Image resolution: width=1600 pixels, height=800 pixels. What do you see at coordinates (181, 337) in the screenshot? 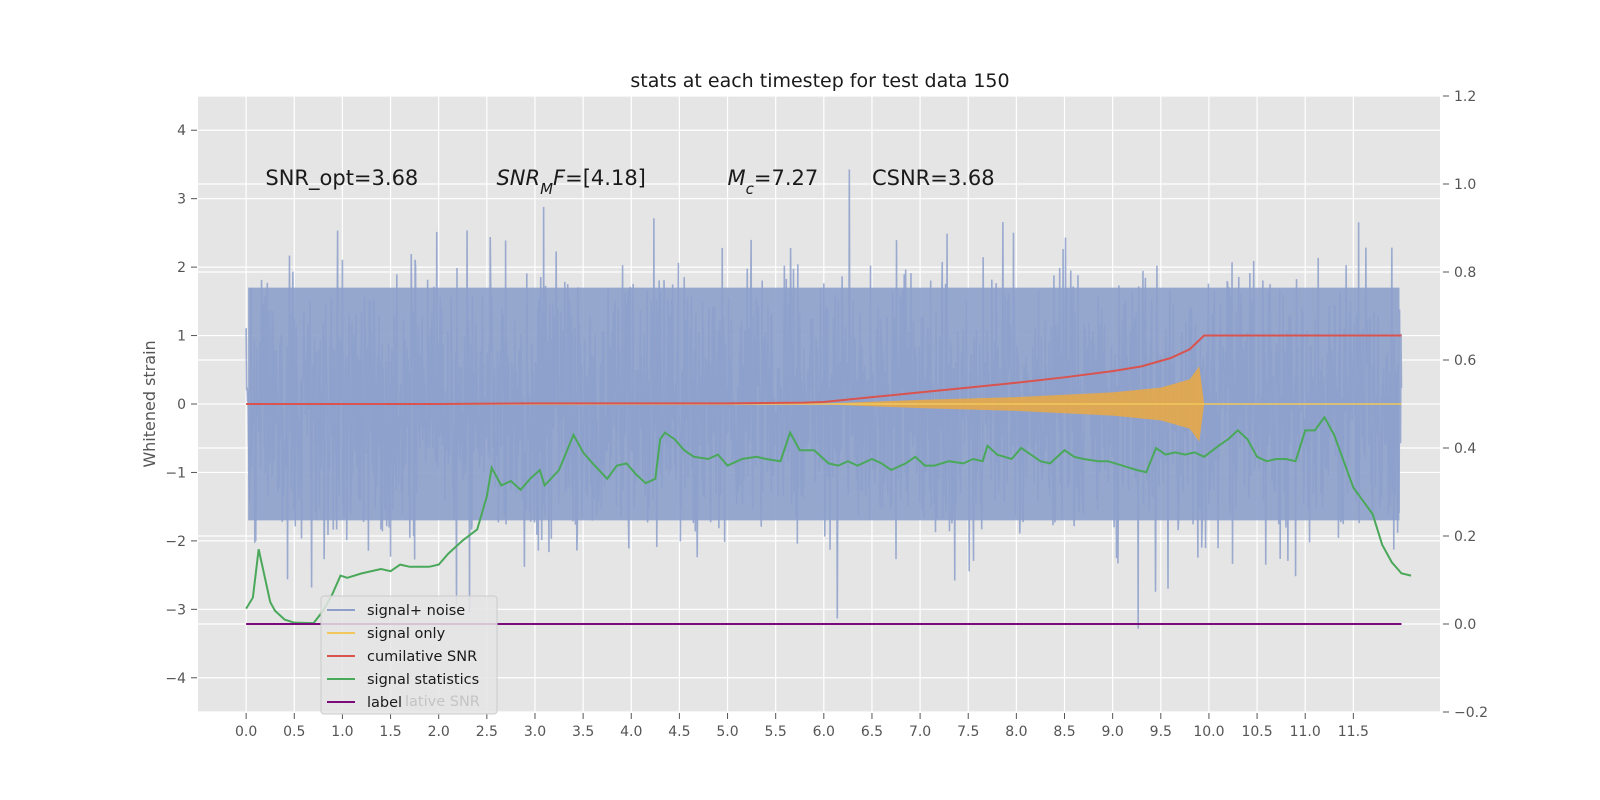
I see `y-tick-label: 1` at bounding box center [181, 337].